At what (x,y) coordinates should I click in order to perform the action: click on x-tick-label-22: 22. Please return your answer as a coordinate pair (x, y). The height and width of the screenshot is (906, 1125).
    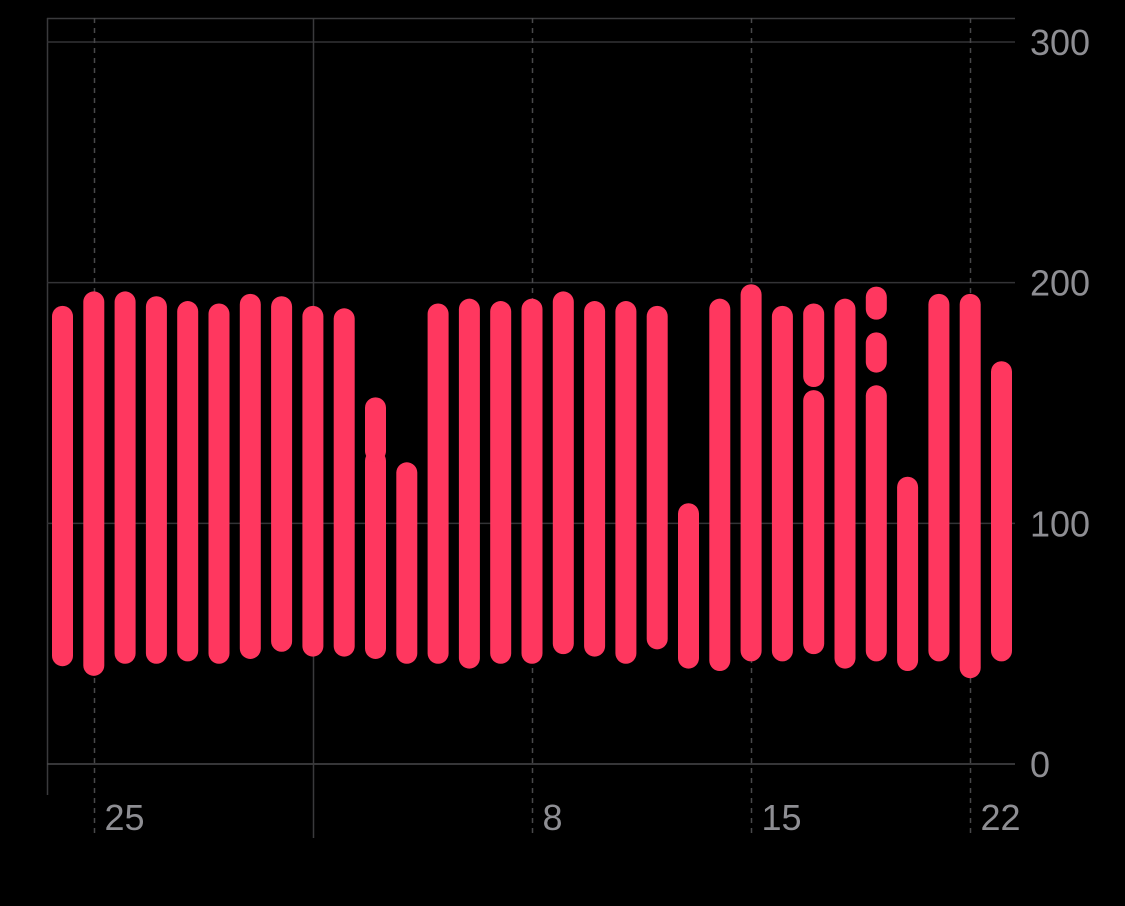
    Looking at the image, I should click on (1001, 817).